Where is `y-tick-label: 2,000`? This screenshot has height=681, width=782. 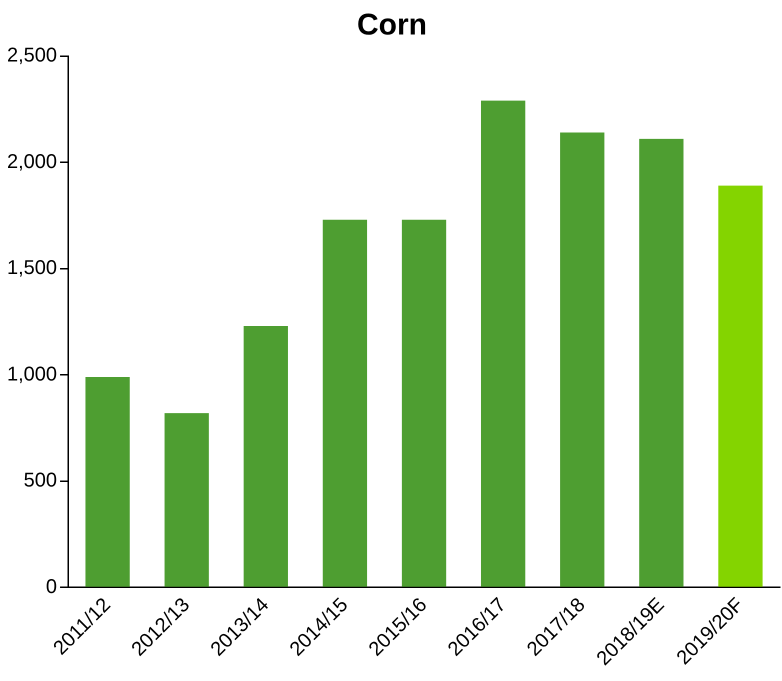 y-tick-label: 2,000 is located at coordinates (32, 161).